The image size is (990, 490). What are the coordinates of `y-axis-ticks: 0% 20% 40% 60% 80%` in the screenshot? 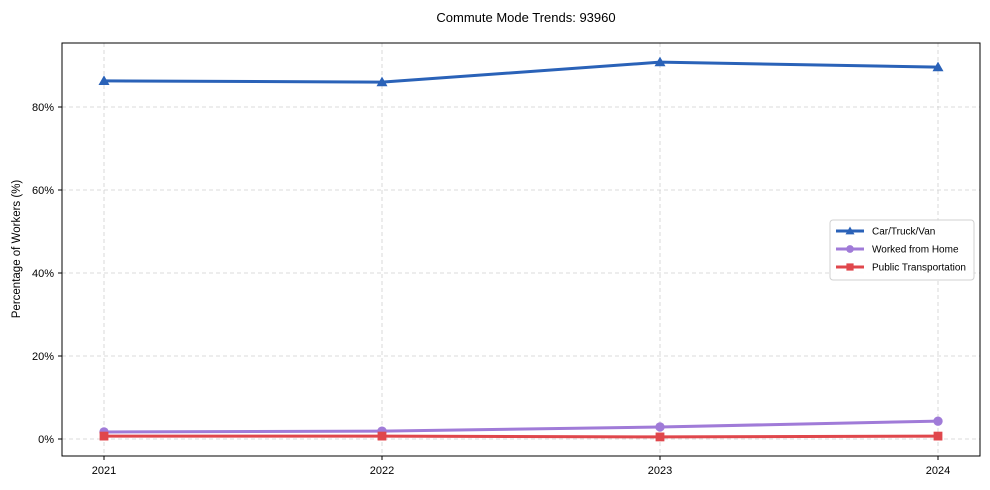 It's located at (47, 274).